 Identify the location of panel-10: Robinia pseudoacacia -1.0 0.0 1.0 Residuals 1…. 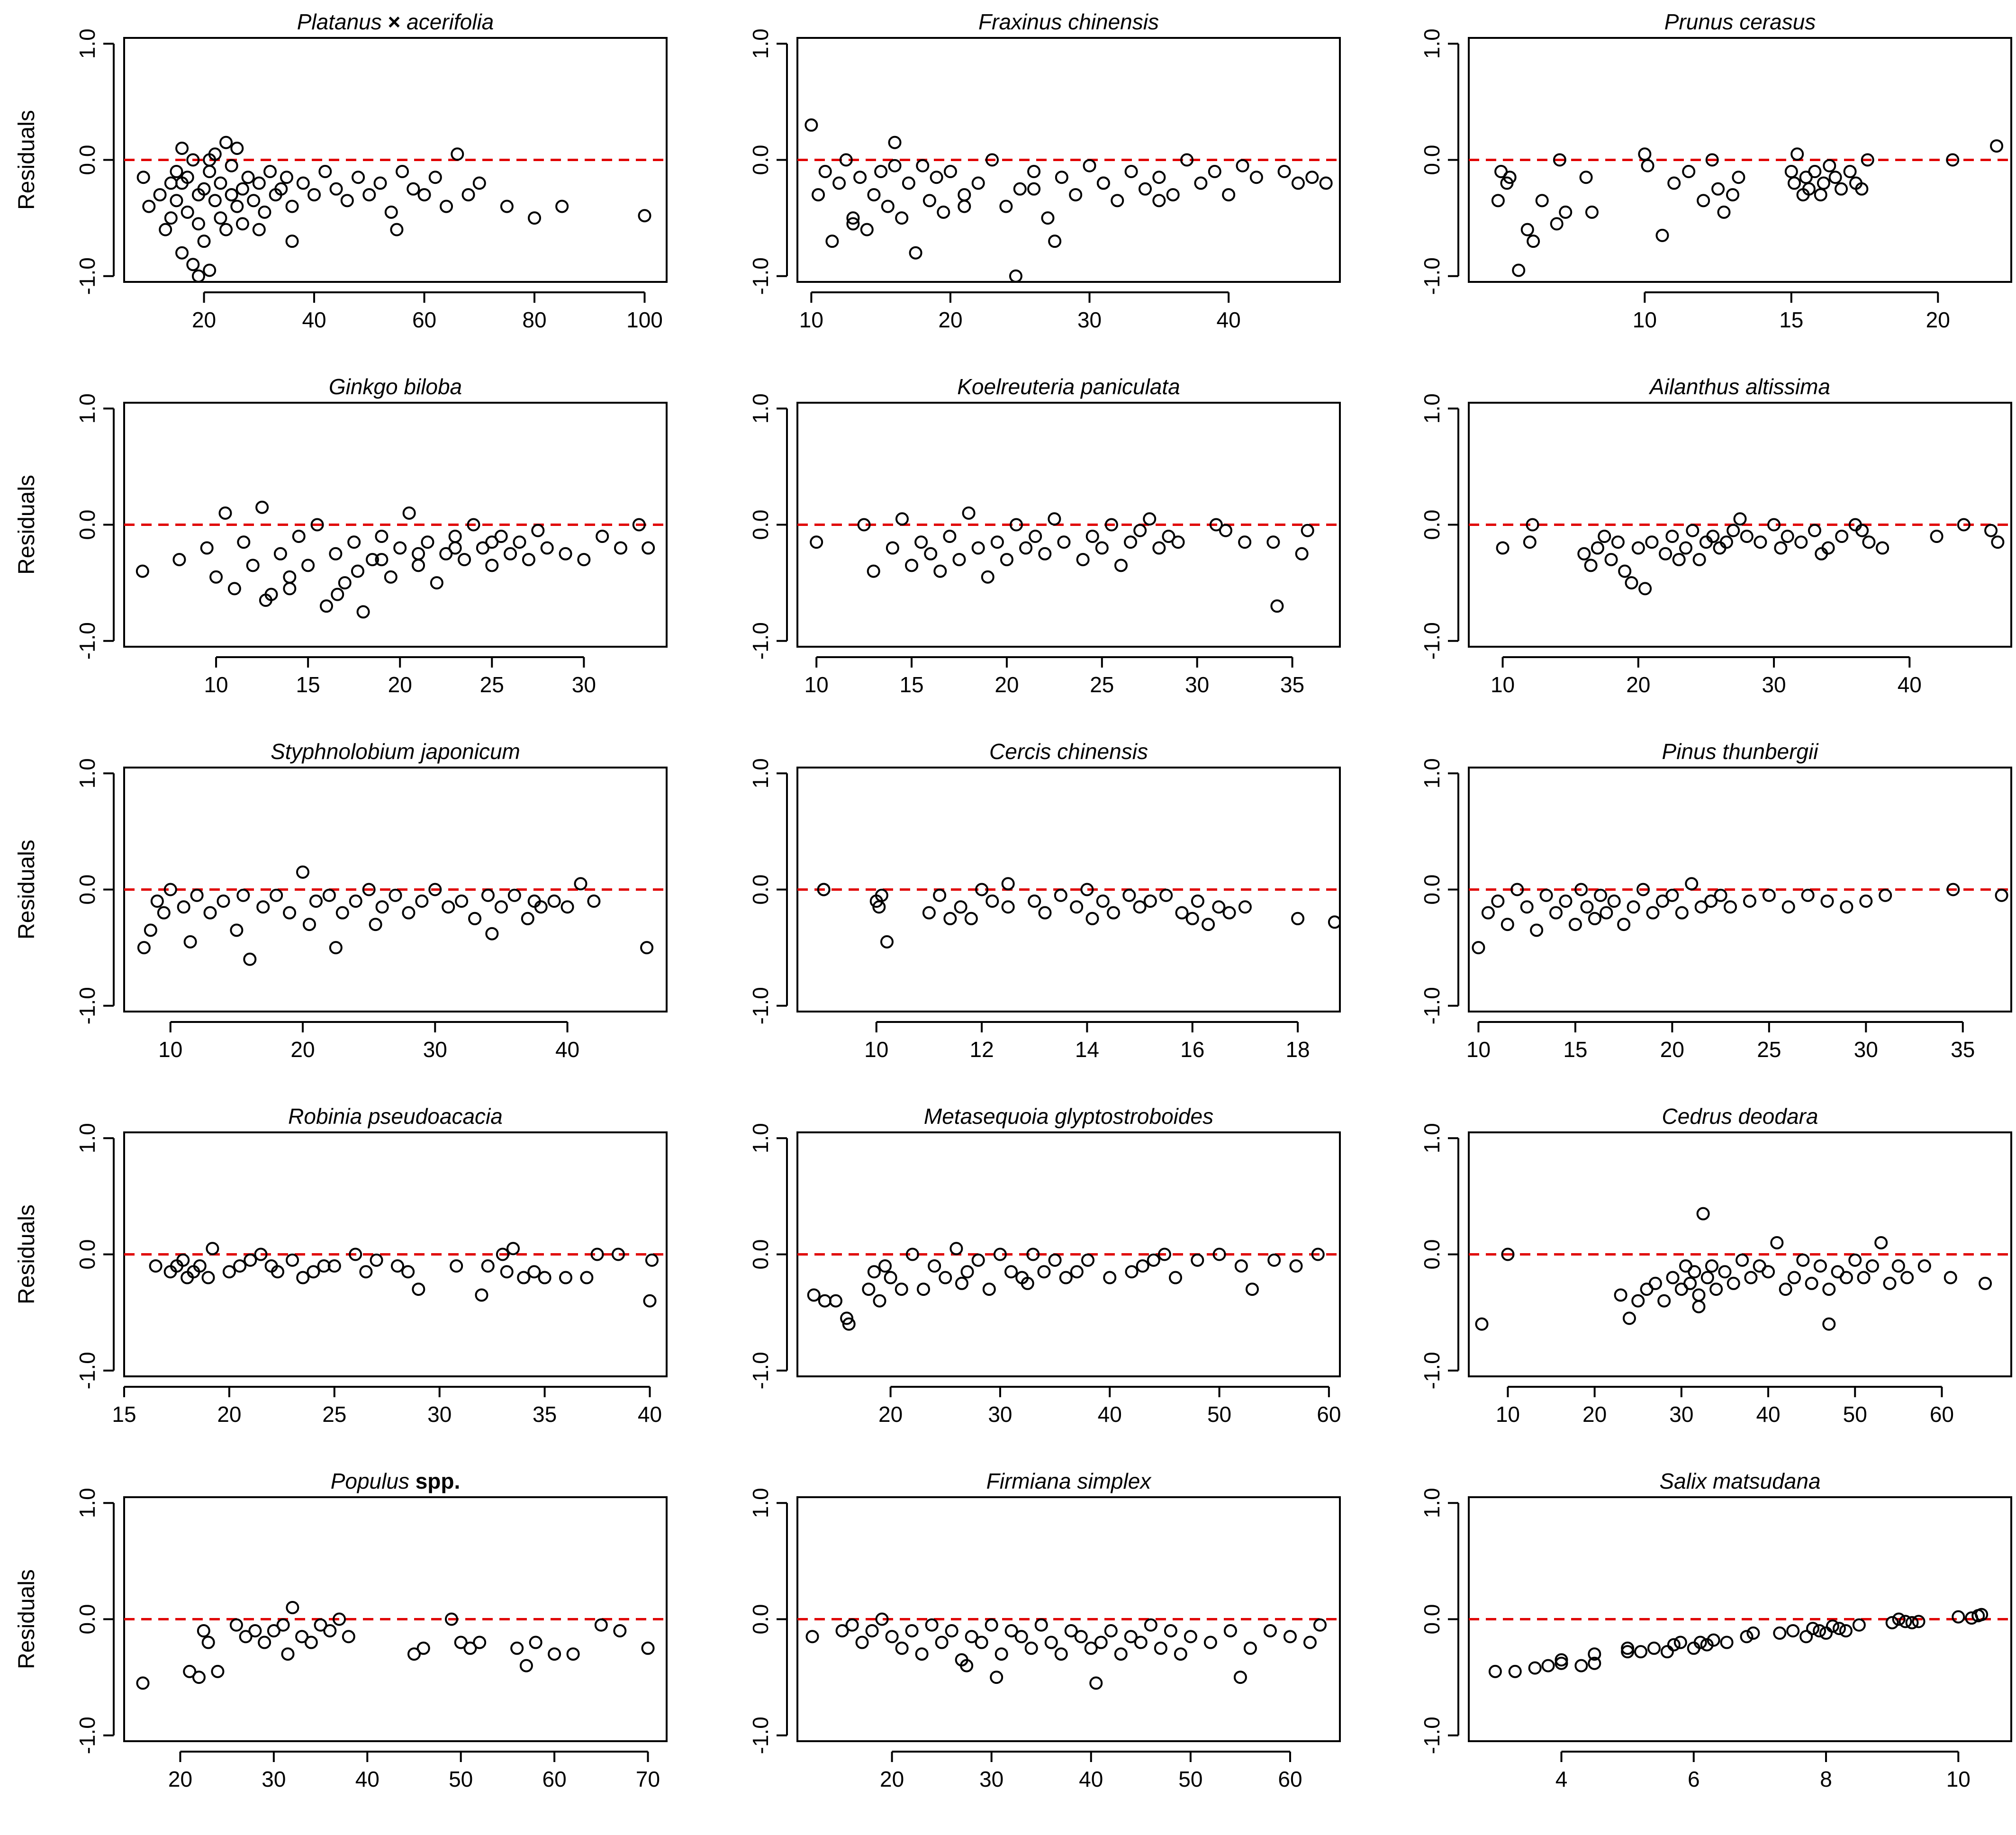
(341, 1266).